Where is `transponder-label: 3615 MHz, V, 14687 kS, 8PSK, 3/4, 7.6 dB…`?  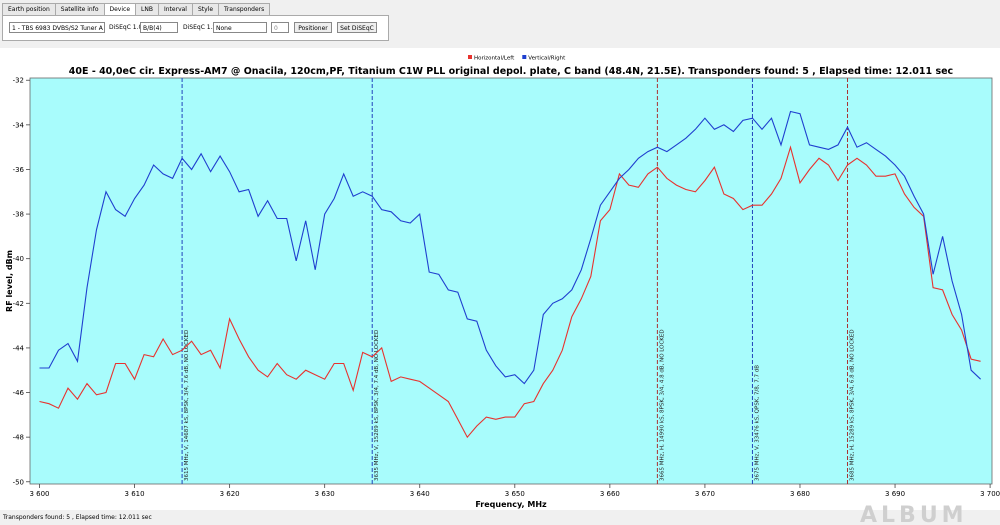 transponder-label: 3615 MHz, V, 14687 kS, 8PSK, 3/4, 7.6 dB… is located at coordinates (187, 405).